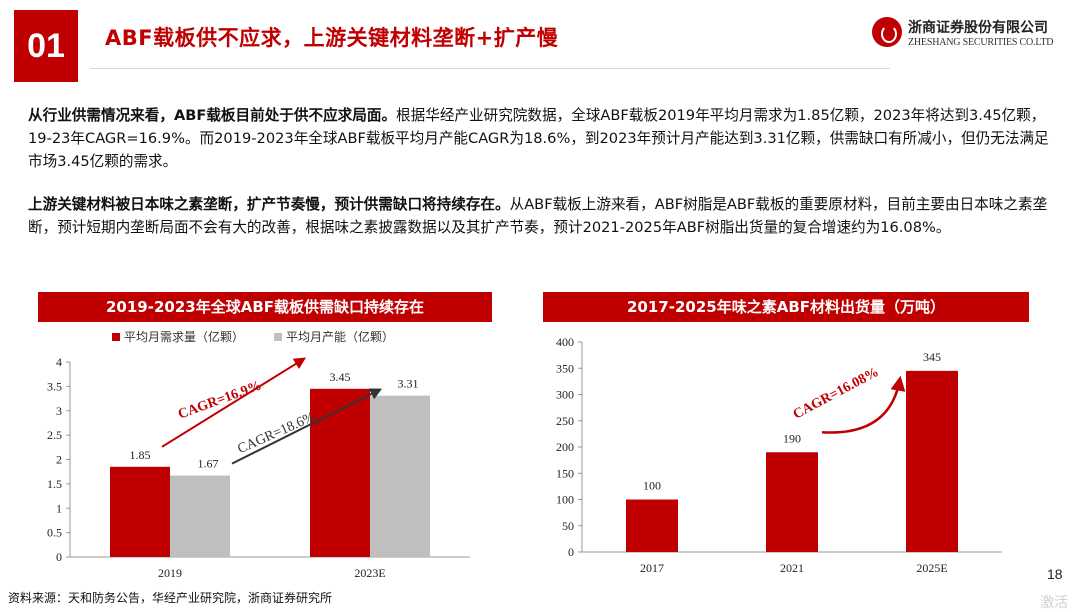 Image resolution: width=1080 pixels, height=612 pixels. Describe the element at coordinates (786, 307) in the screenshot. I see `chart-title-abf-shipment: 2017-2025年味之素ABF材料出货量（万吨）` at that location.